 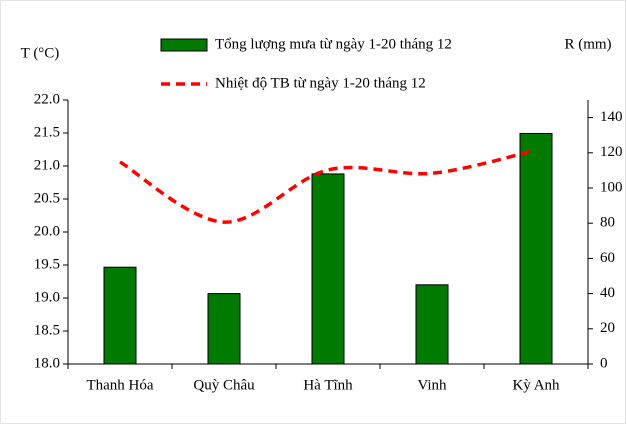 What do you see at coordinates (47, 297) in the screenshot?
I see `y-tick-label: 19.0` at bounding box center [47, 297].